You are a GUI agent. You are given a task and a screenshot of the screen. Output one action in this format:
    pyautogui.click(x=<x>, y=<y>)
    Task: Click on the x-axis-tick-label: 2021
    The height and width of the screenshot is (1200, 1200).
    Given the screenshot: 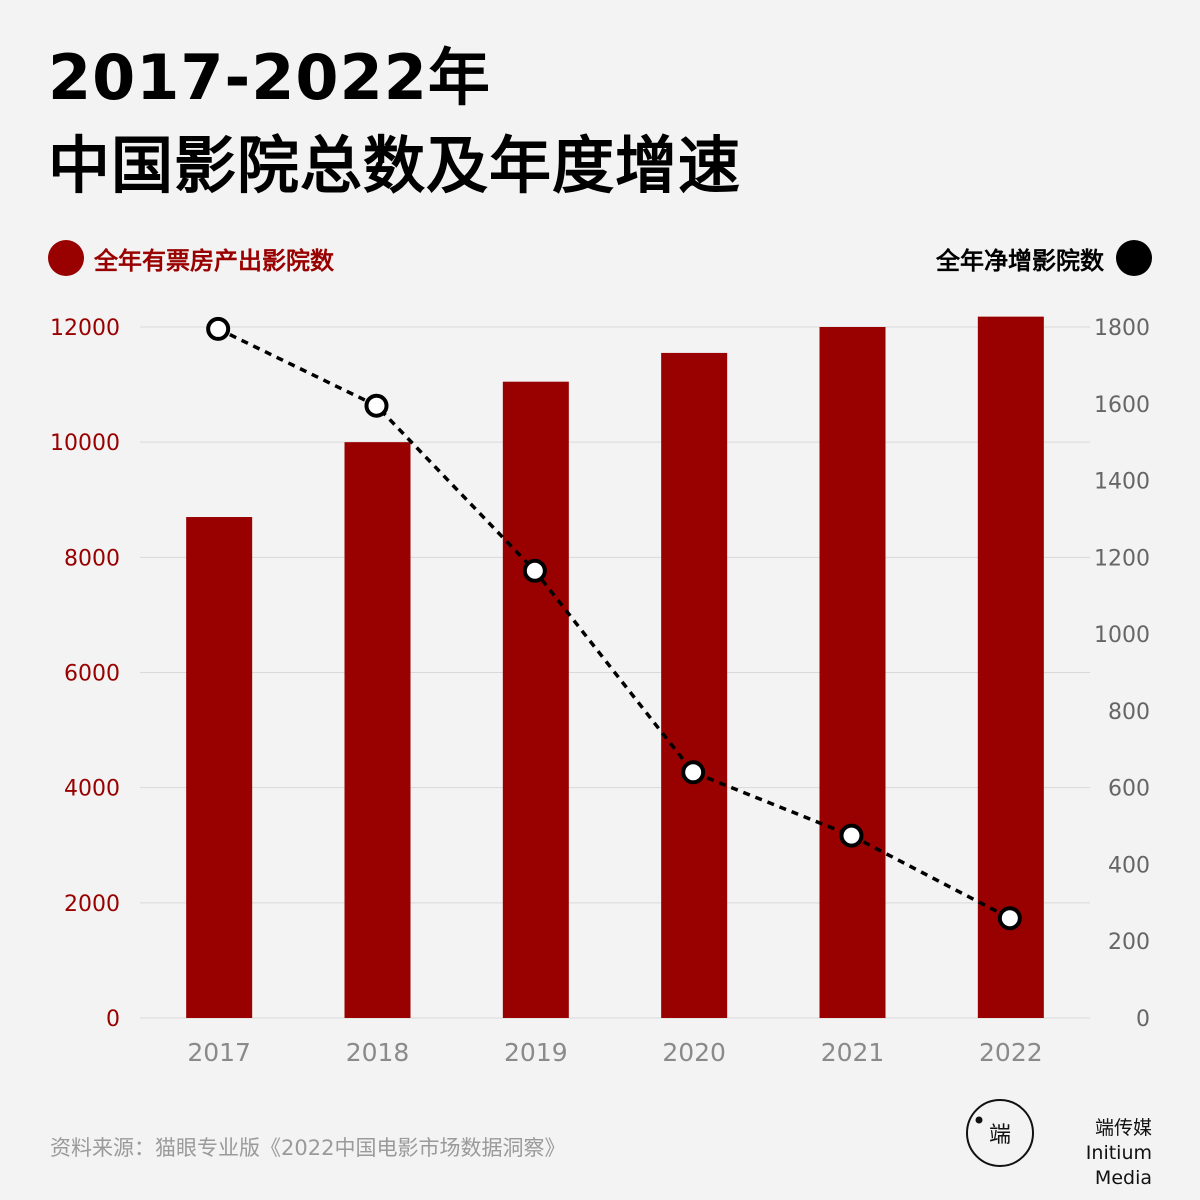 What is the action you would take?
    pyautogui.click(x=853, y=1052)
    